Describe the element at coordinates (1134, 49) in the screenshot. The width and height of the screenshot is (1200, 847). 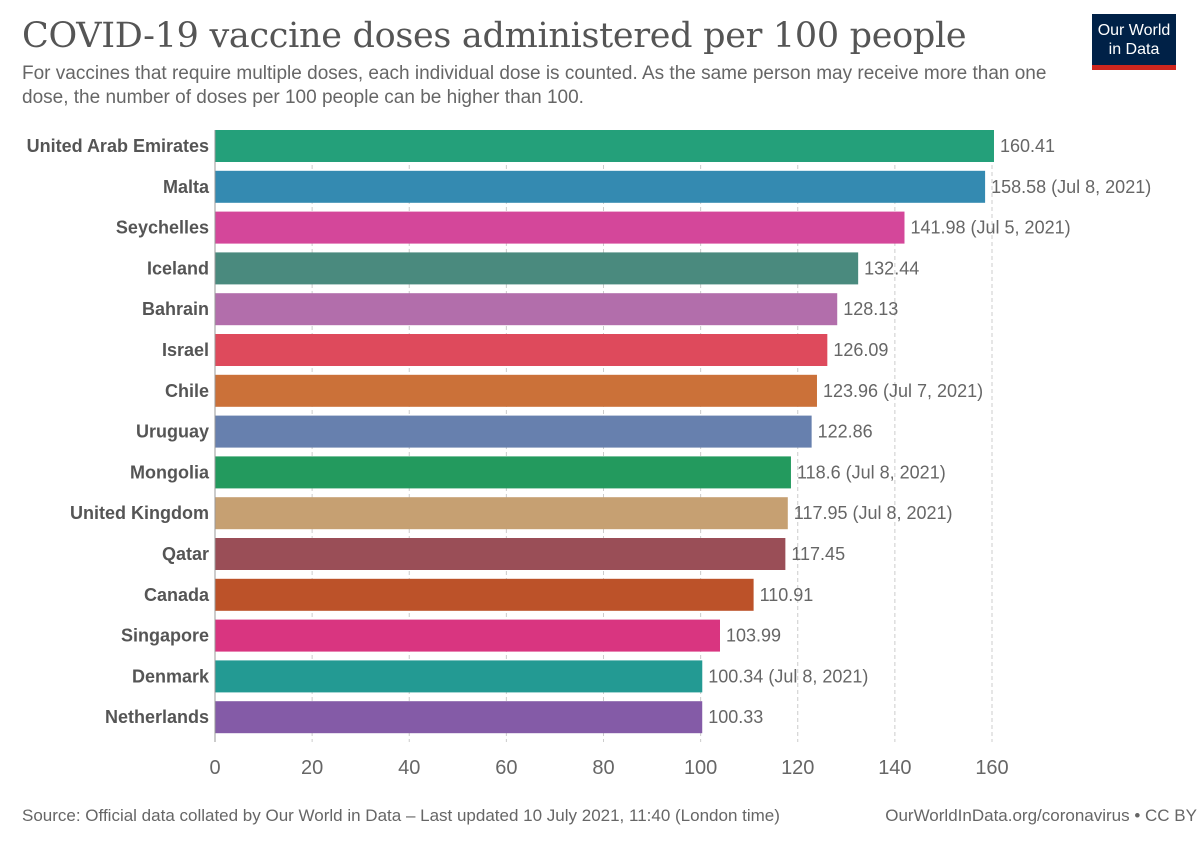
I see `logo-line-2: in Data` at that location.